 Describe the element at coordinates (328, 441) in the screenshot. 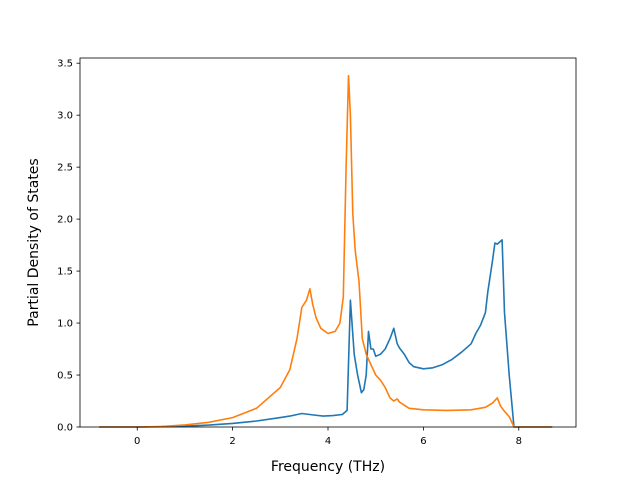

I see `x-tick-label: 4` at that location.